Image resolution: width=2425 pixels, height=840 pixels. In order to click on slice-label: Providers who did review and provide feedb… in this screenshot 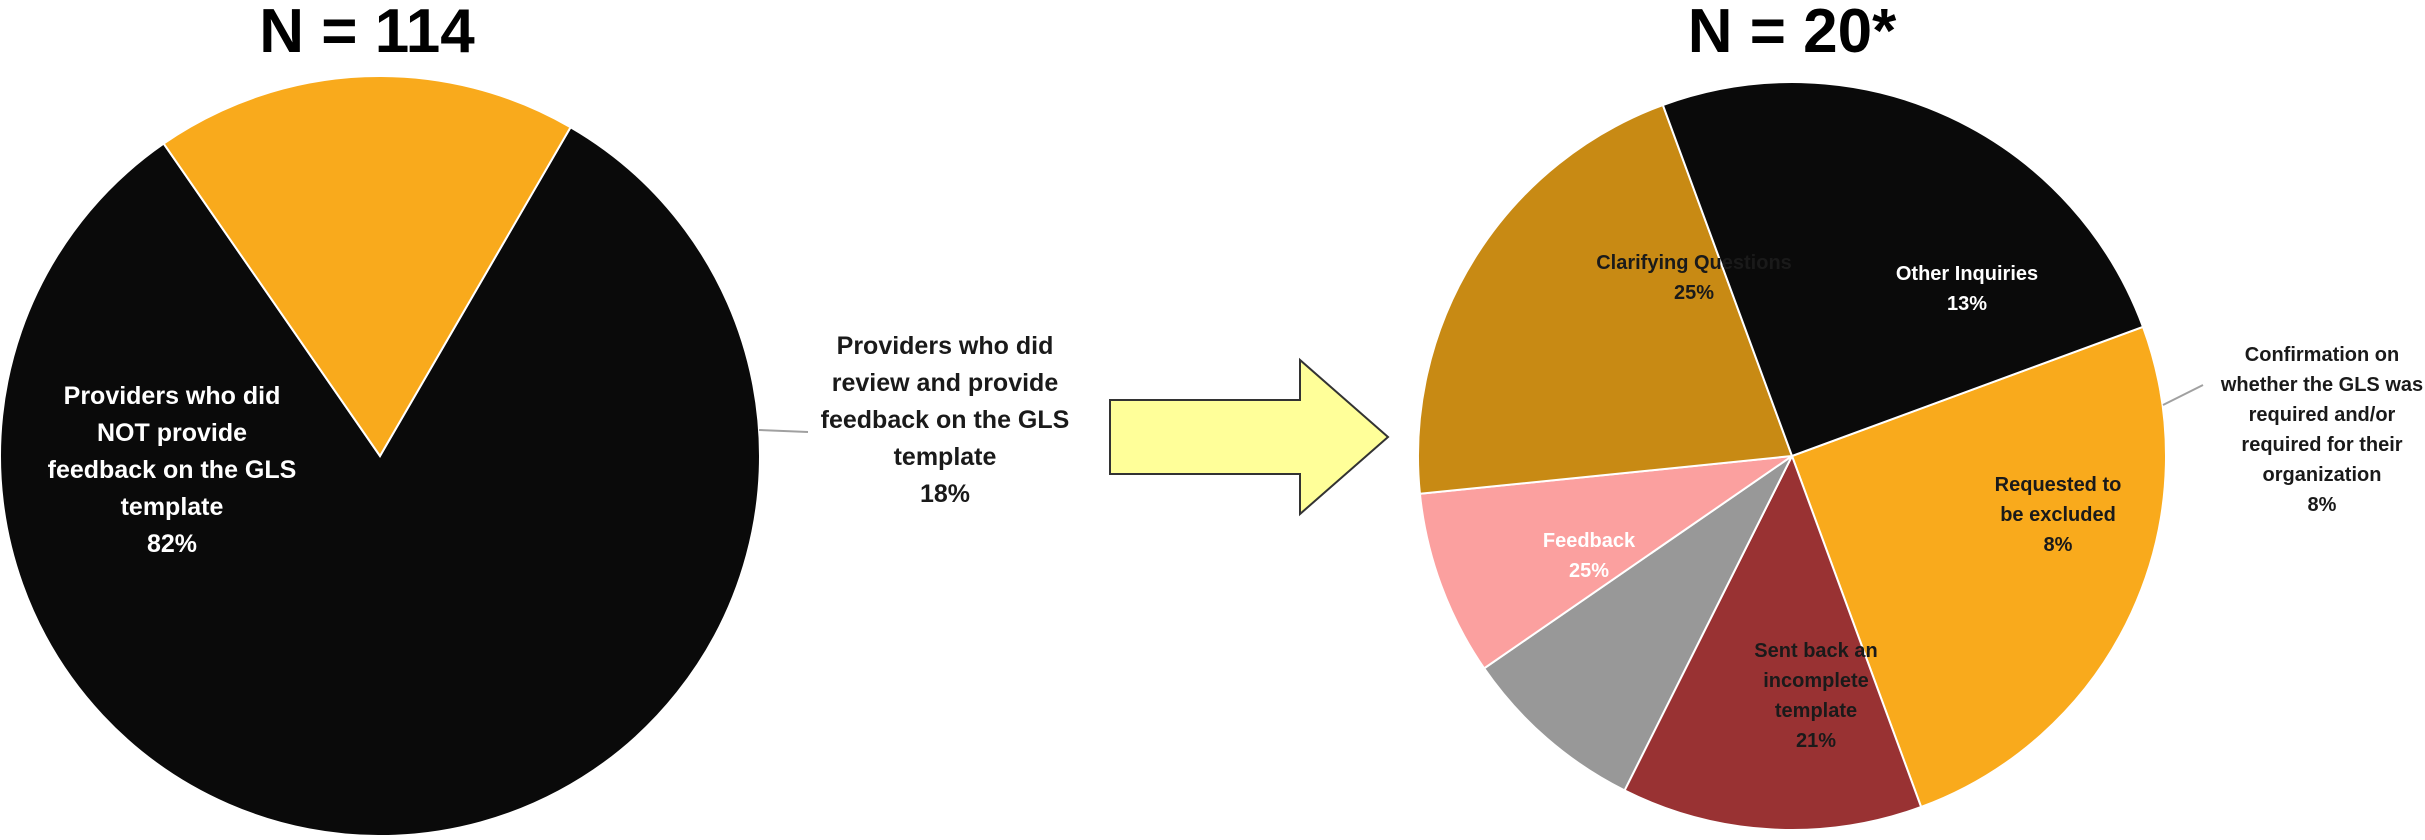, I will do `click(945, 420)`.